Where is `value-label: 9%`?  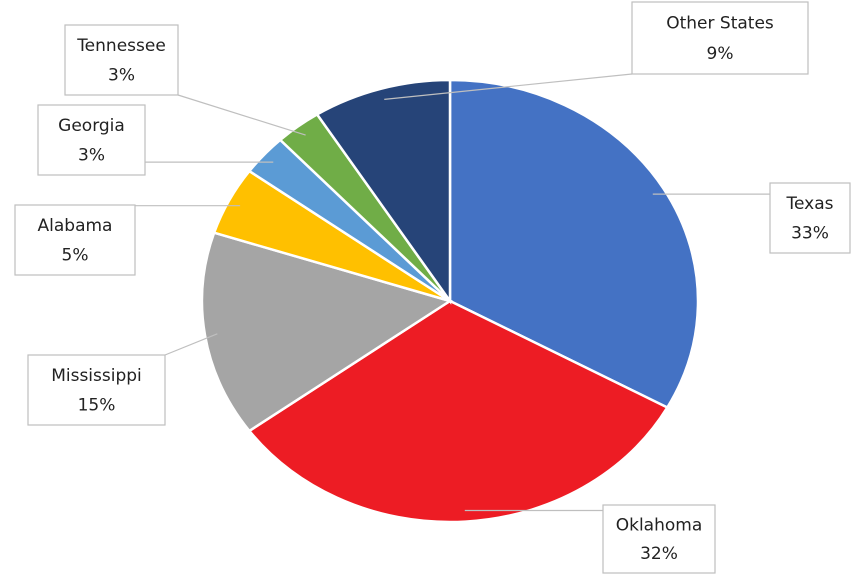
value-label: 9% is located at coordinates (720, 54).